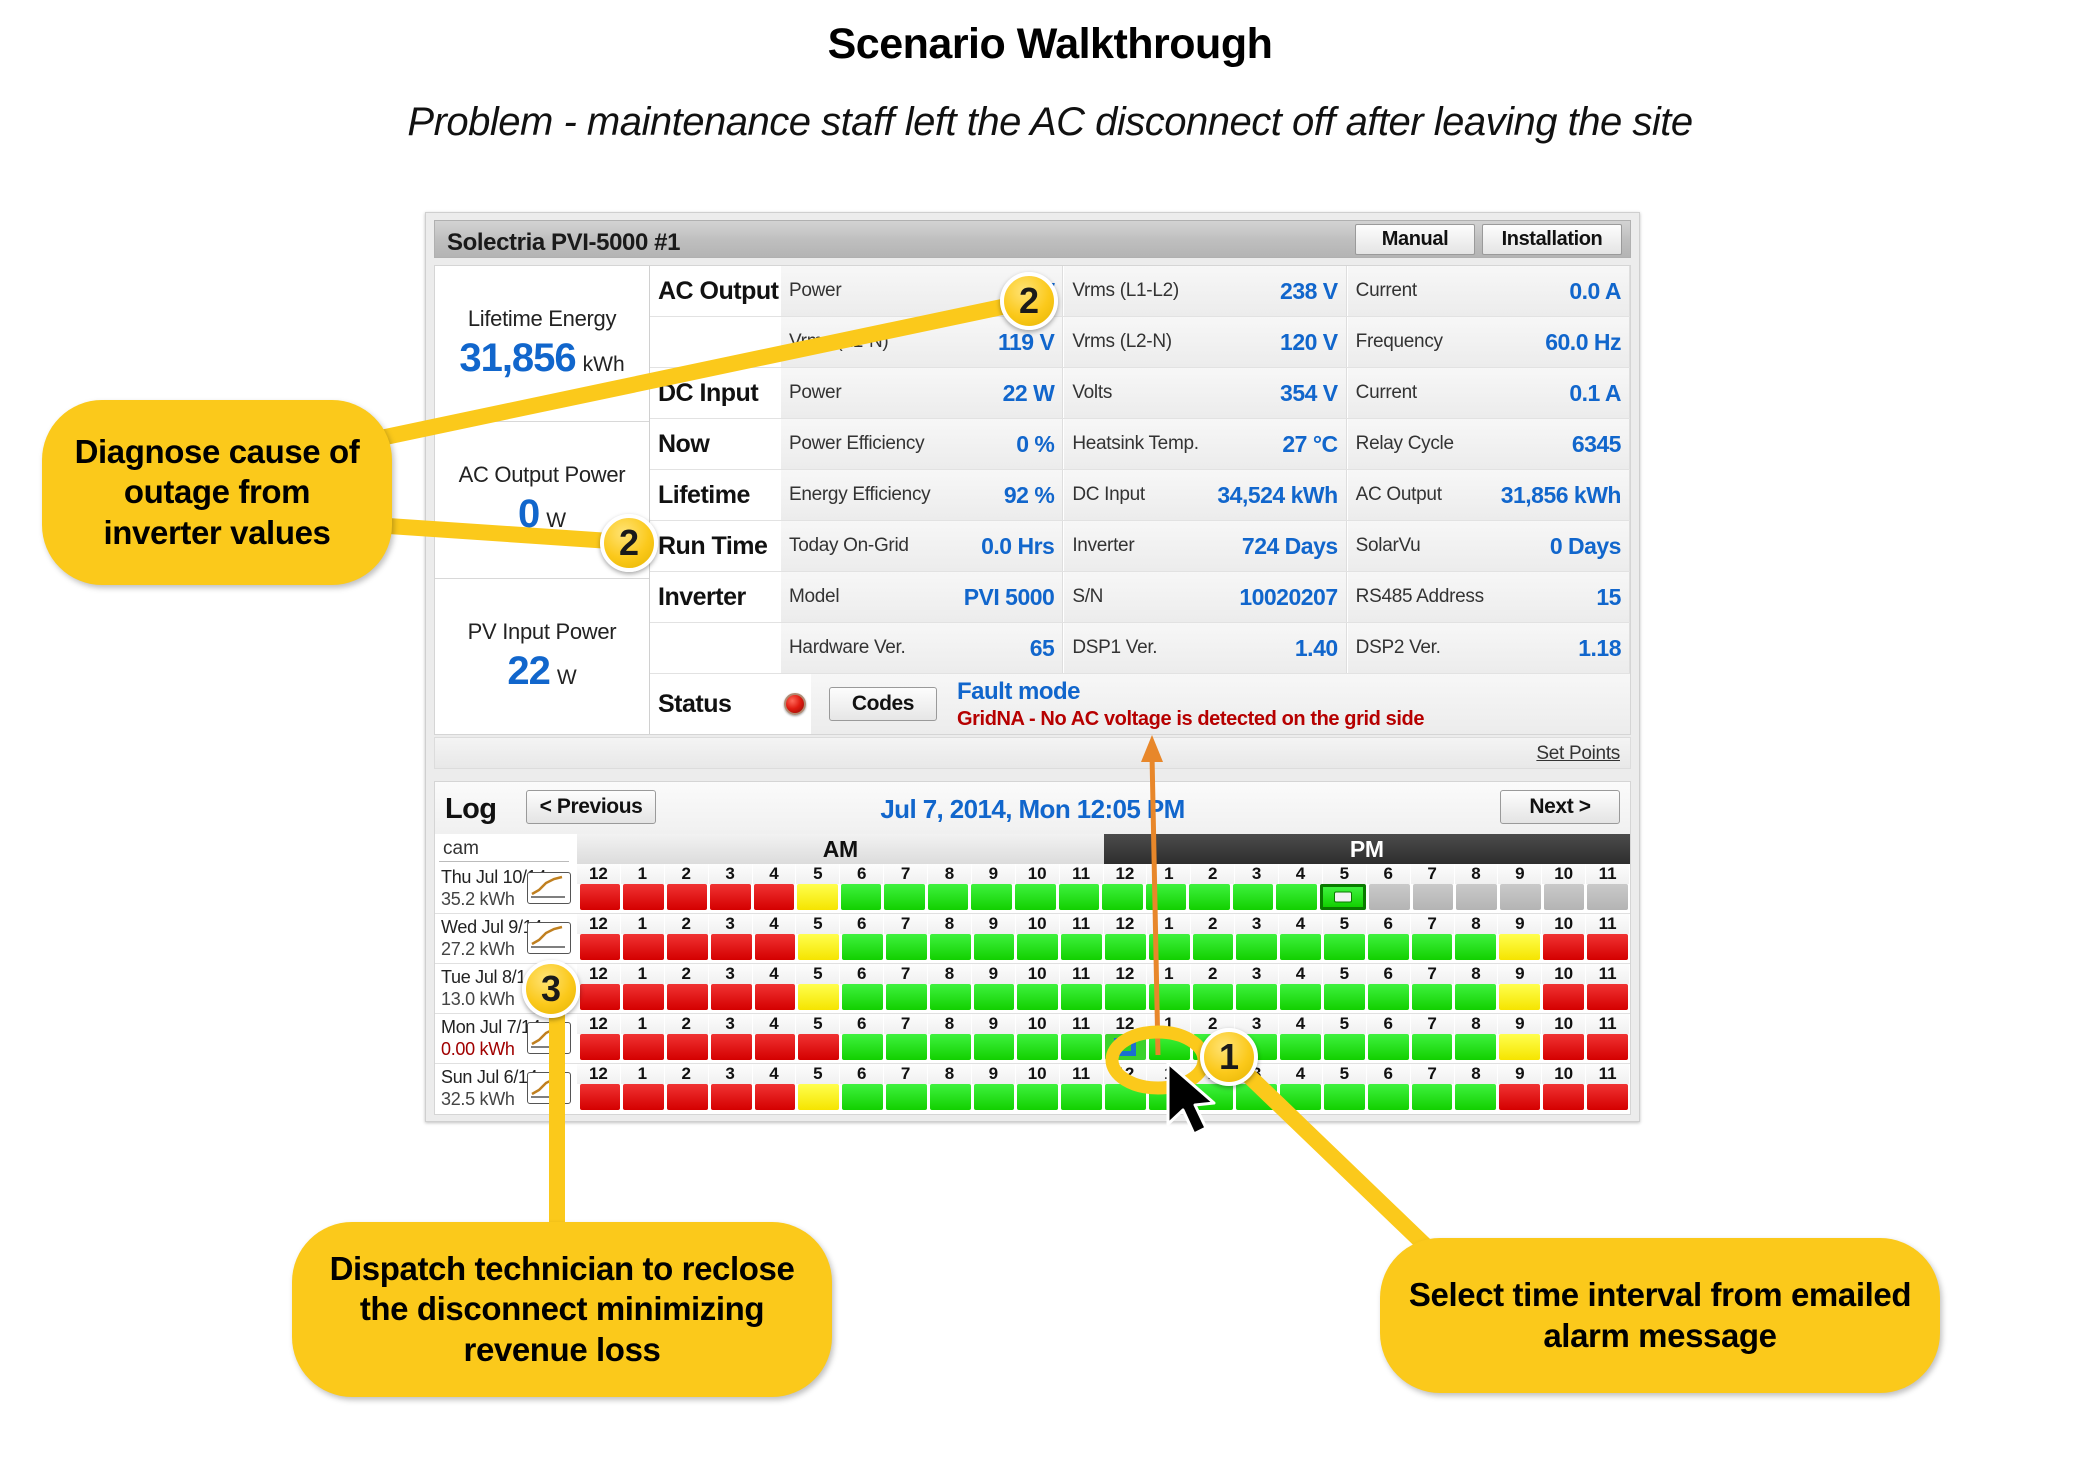 This screenshot has height=1470, width=2100. What do you see at coordinates (1560, 807) in the screenshot?
I see `next-button: Next >` at bounding box center [1560, 807].